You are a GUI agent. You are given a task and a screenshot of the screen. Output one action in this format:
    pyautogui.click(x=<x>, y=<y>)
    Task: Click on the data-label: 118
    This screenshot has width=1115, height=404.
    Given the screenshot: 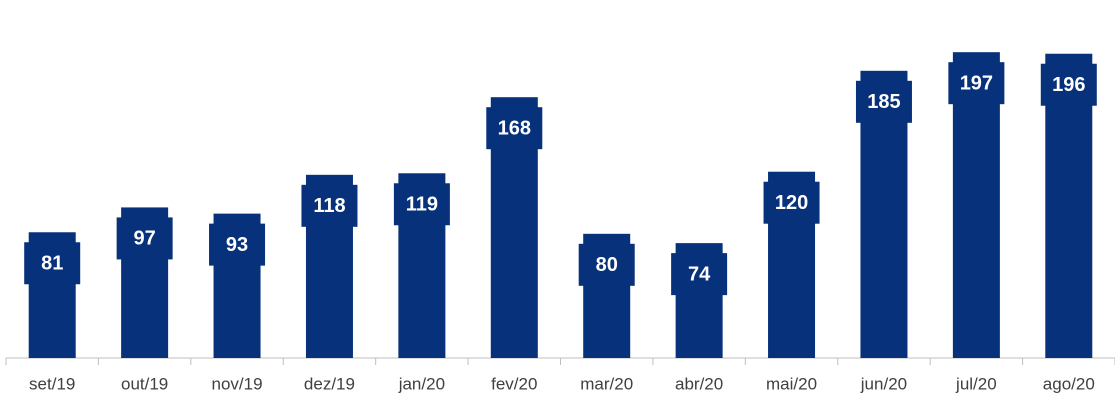 What is the action you would take?
    pyautogui.click(x=329, y=206)
    